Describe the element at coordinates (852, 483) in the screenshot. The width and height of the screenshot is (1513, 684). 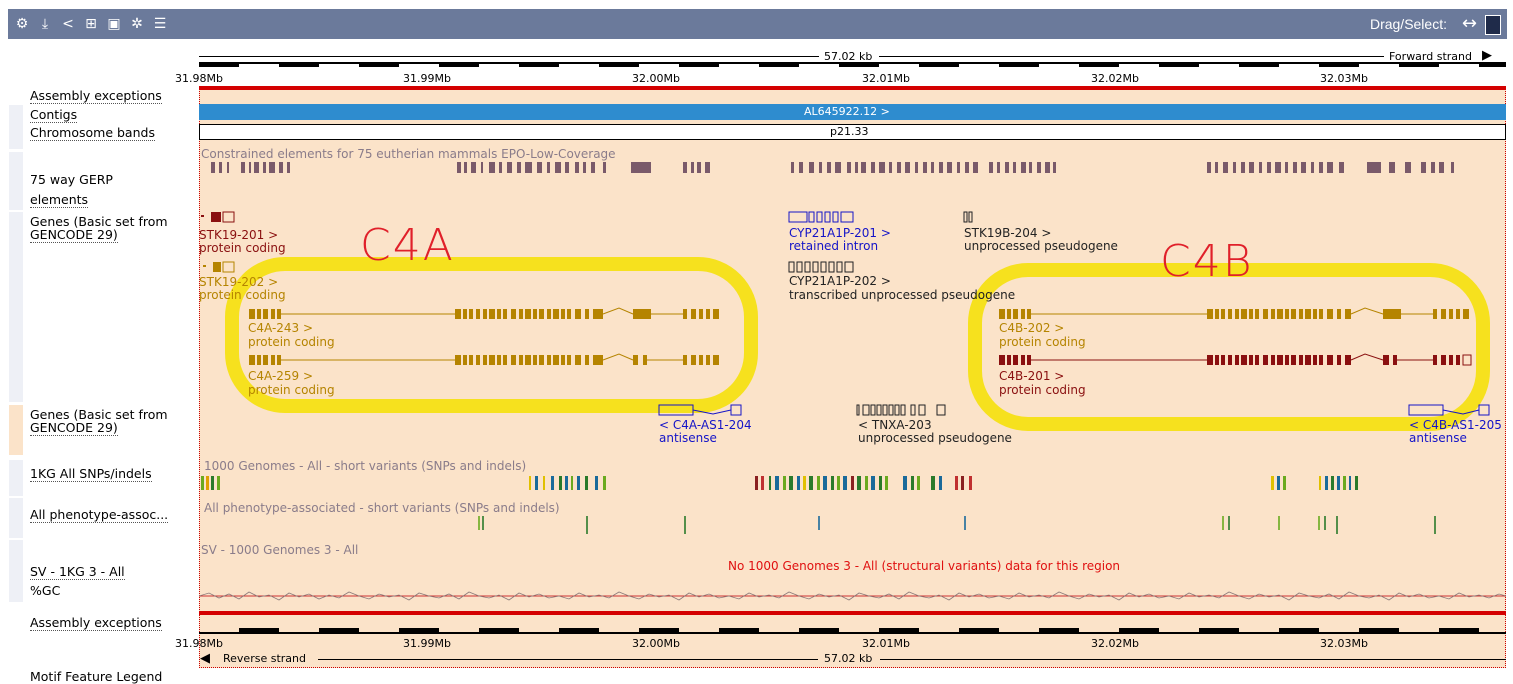
I see `snp-variants` at that location.